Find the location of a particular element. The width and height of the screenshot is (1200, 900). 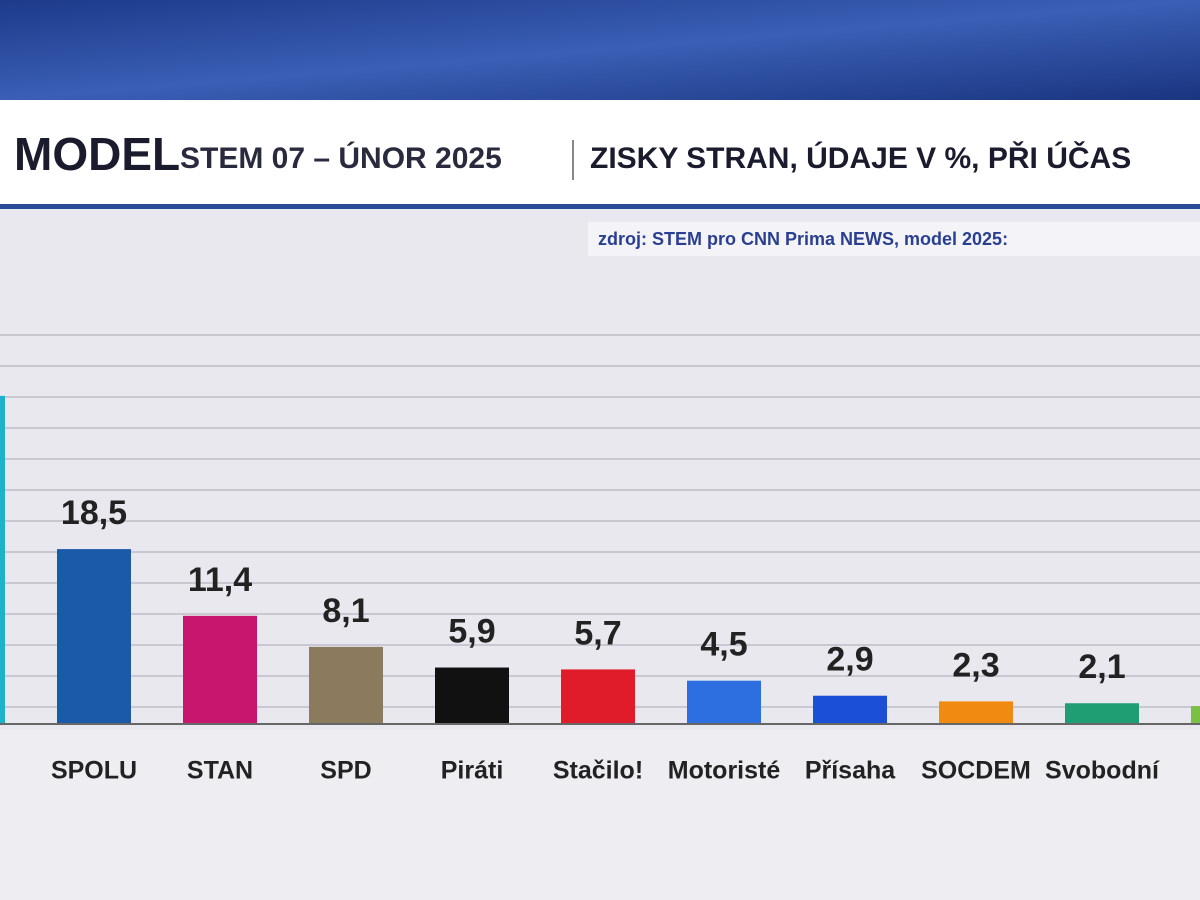

category-label: Stačilo! is located at coordinates (598, 771).